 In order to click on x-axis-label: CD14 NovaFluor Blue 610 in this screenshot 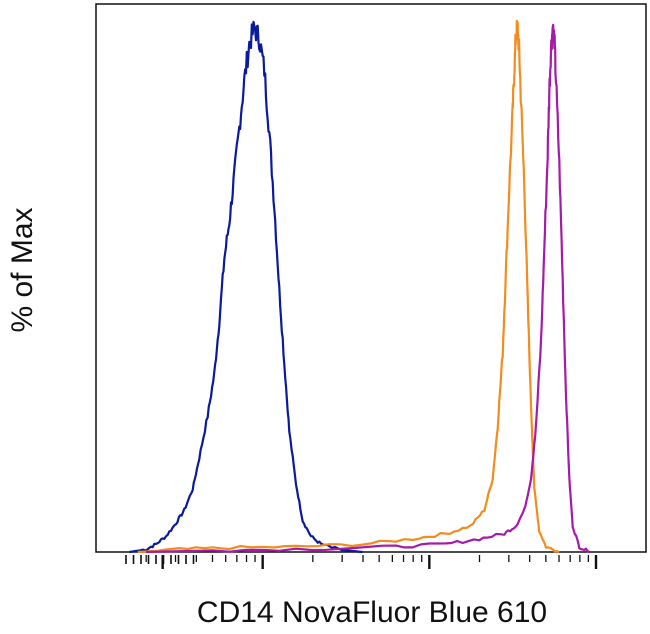, I will do `click(372, 612)`.